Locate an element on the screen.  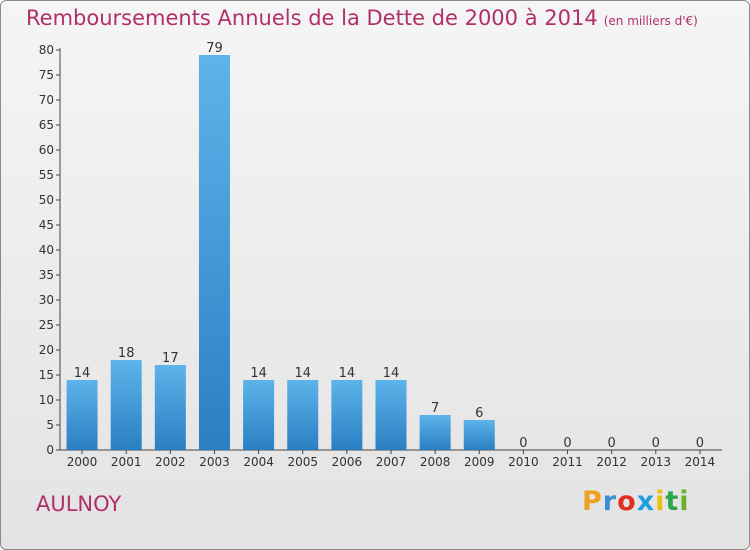
y-tick-label: 50 is located at coordinates (46, 200).